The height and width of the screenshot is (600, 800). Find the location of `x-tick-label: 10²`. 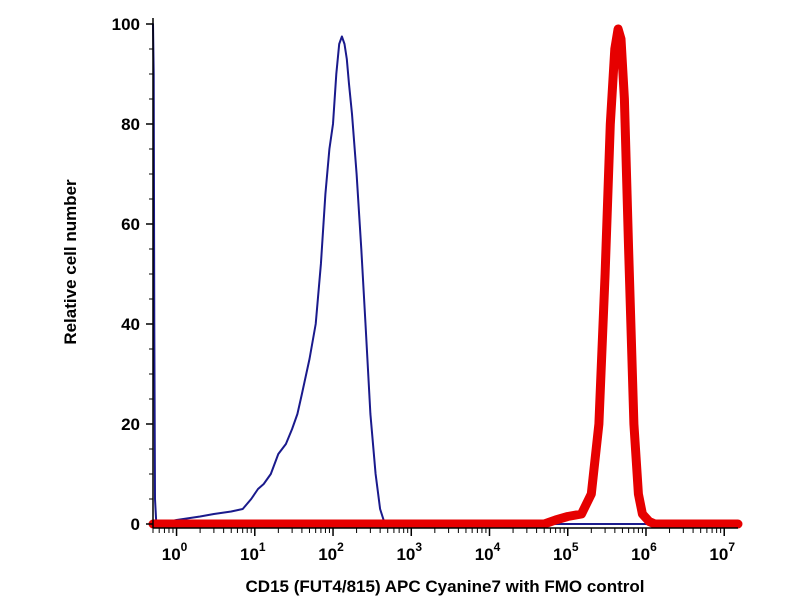

x-tick-label: 10² is located at coordinates (331, 552).